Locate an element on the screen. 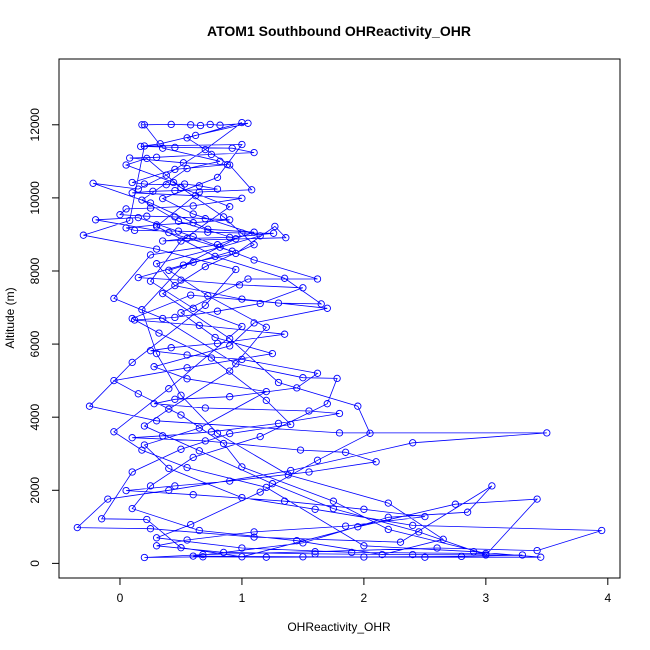  chart-title: ATOM1 Southbound OHReactivity_OHR is located at coordinates (339, 31).